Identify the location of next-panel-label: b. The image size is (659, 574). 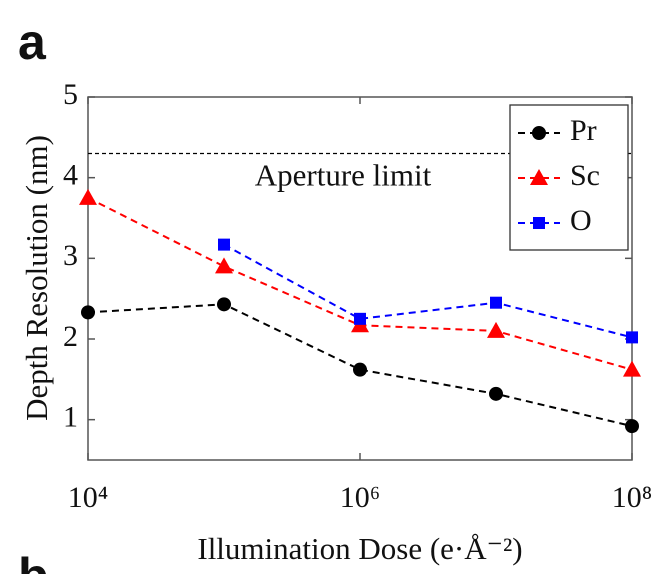
(33, 561).